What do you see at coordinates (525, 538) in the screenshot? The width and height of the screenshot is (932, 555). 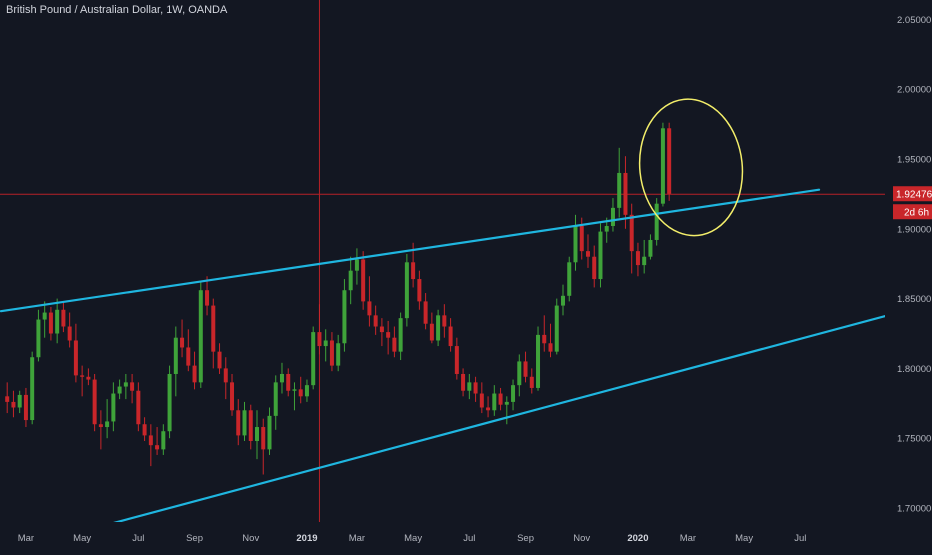 I see `x-tick-label: Sep` at bounding box center [525, 538].